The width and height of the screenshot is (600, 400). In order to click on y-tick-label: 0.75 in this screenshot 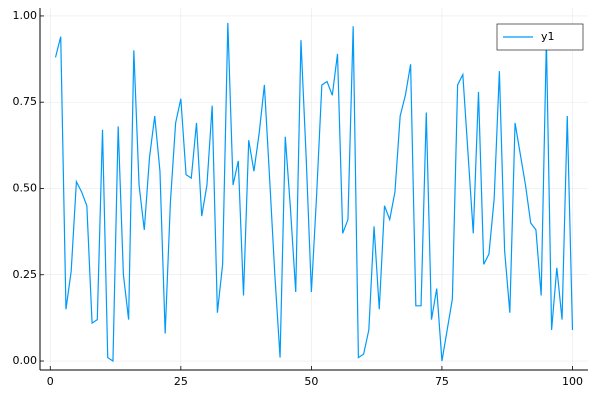, I will do `click(25, 101)`.